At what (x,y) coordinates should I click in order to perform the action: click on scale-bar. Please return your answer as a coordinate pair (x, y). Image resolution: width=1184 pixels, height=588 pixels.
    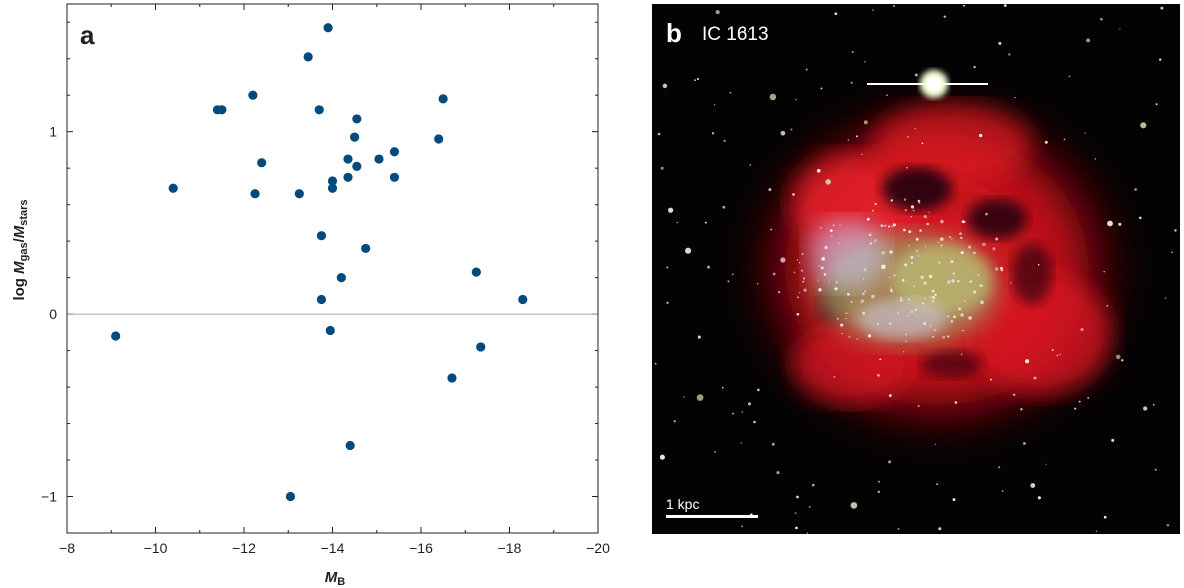
    Looking at the image, I should click on (712, 516).